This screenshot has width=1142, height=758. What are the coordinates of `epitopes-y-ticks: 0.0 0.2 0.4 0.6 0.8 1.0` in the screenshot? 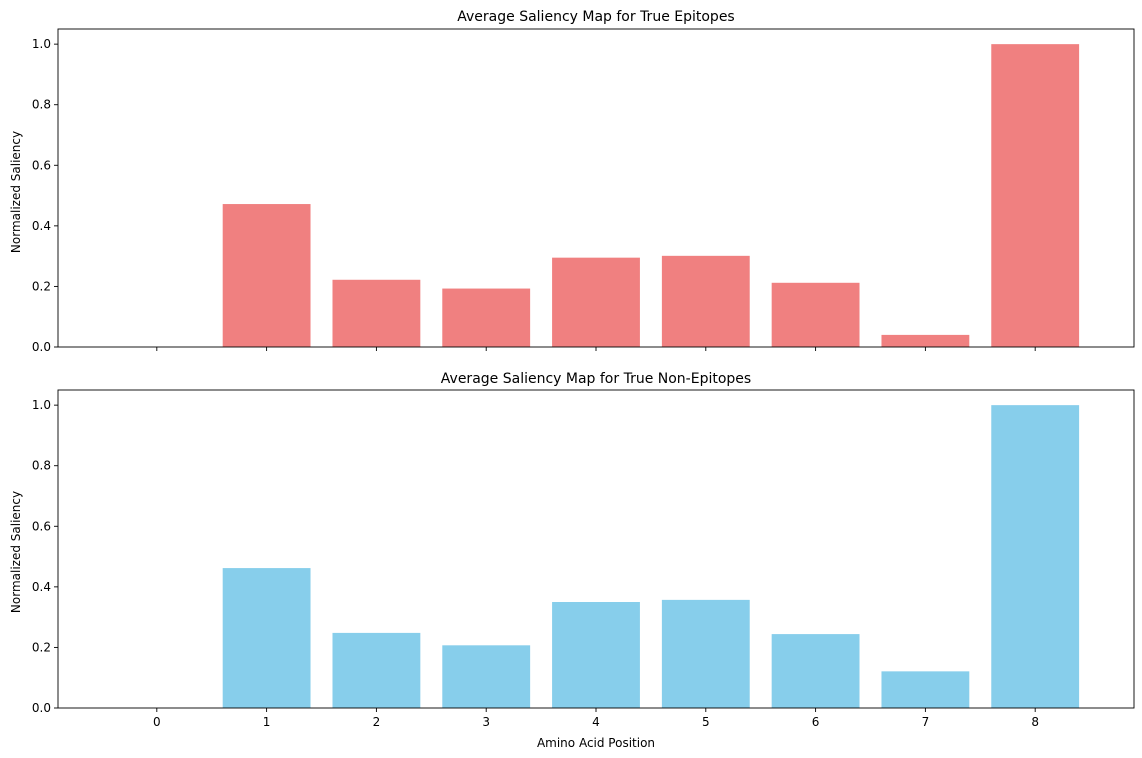 It's located at (45, 195).